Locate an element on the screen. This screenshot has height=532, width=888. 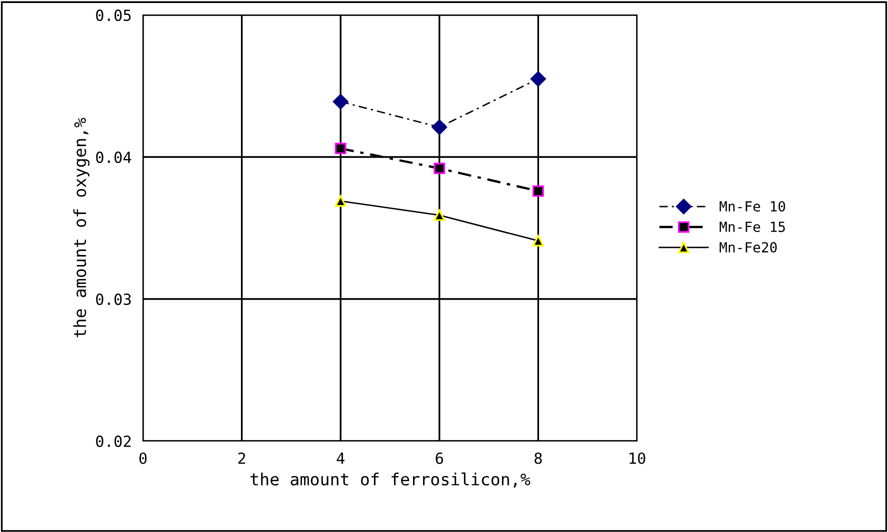
y-tick-label: 0.05 is located at coordinates (113, 16).